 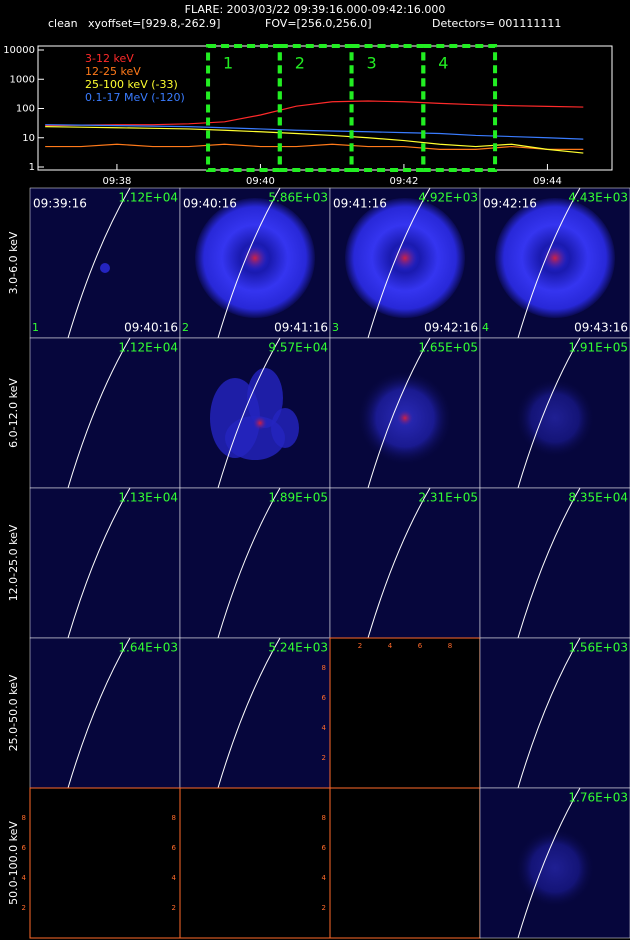 What do you see at coordinates (300, 63) in the screenshot?
I see `interval-label: 2` at bounding box center [300, 63].